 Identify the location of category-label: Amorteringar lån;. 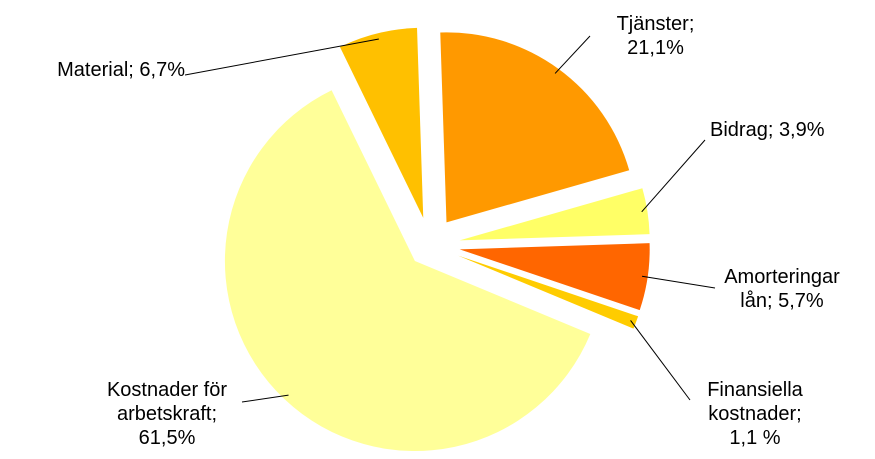
(782, 289).